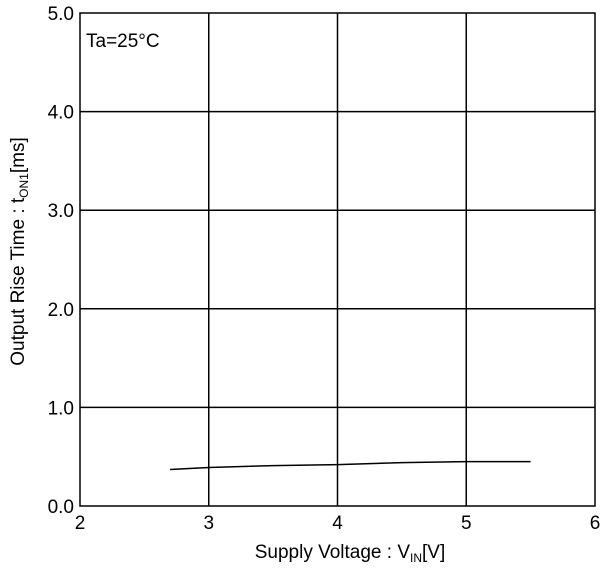  I want to click on y-tick-label: 0.0, so click(61, 507).